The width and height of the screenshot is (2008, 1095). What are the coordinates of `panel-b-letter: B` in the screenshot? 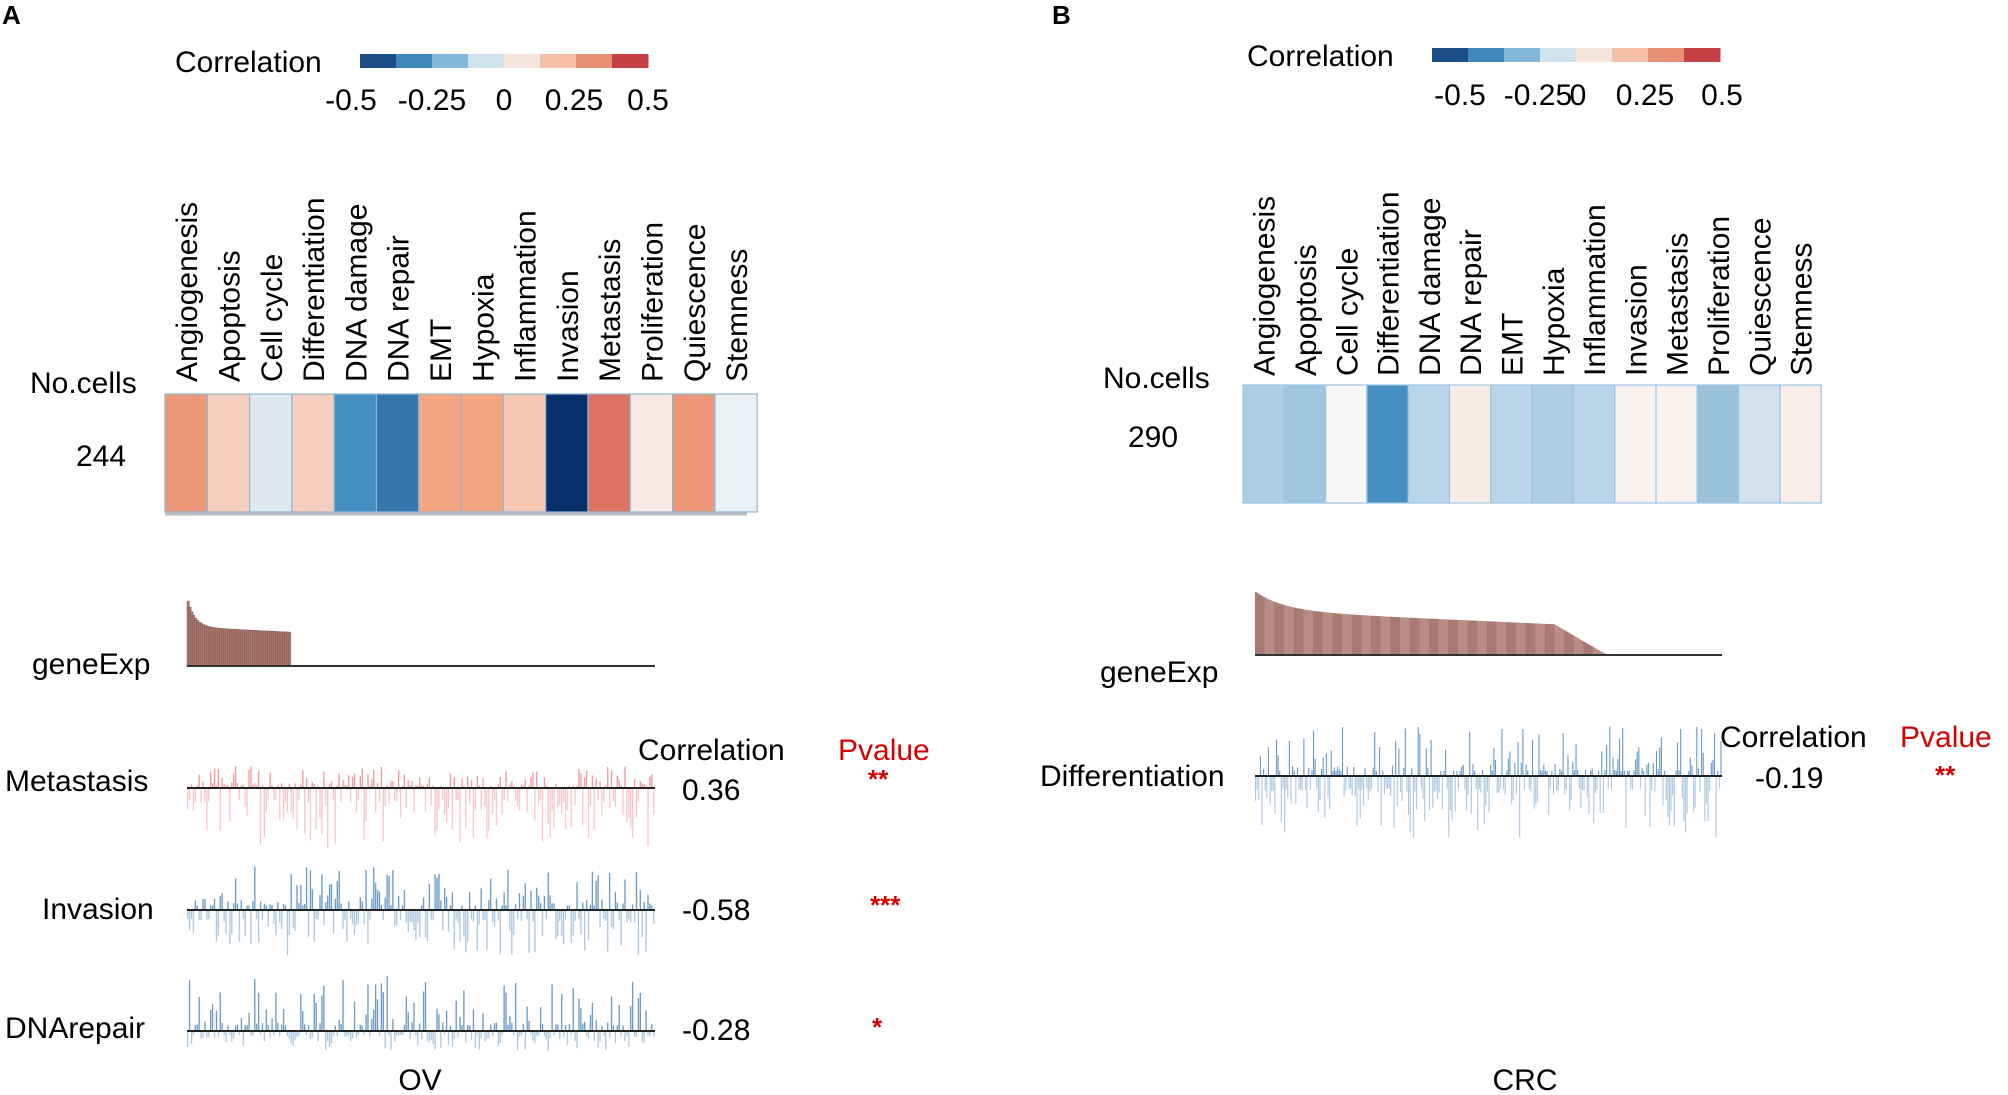 It's located at (1061, 15).